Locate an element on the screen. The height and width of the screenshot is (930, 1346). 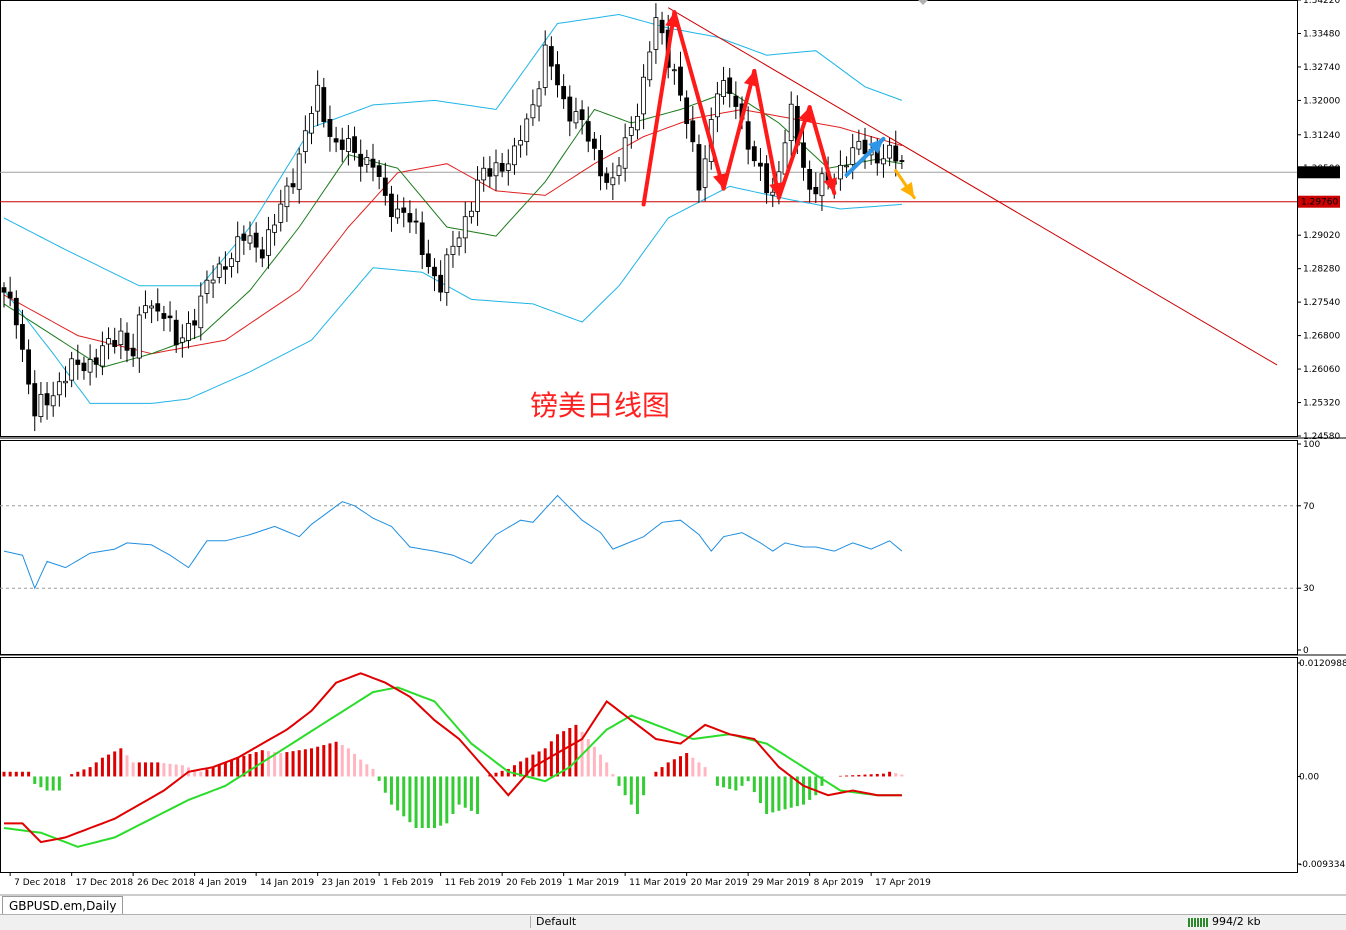
status-traffic: 994/2 kb is located at coordinates (1236, 921).